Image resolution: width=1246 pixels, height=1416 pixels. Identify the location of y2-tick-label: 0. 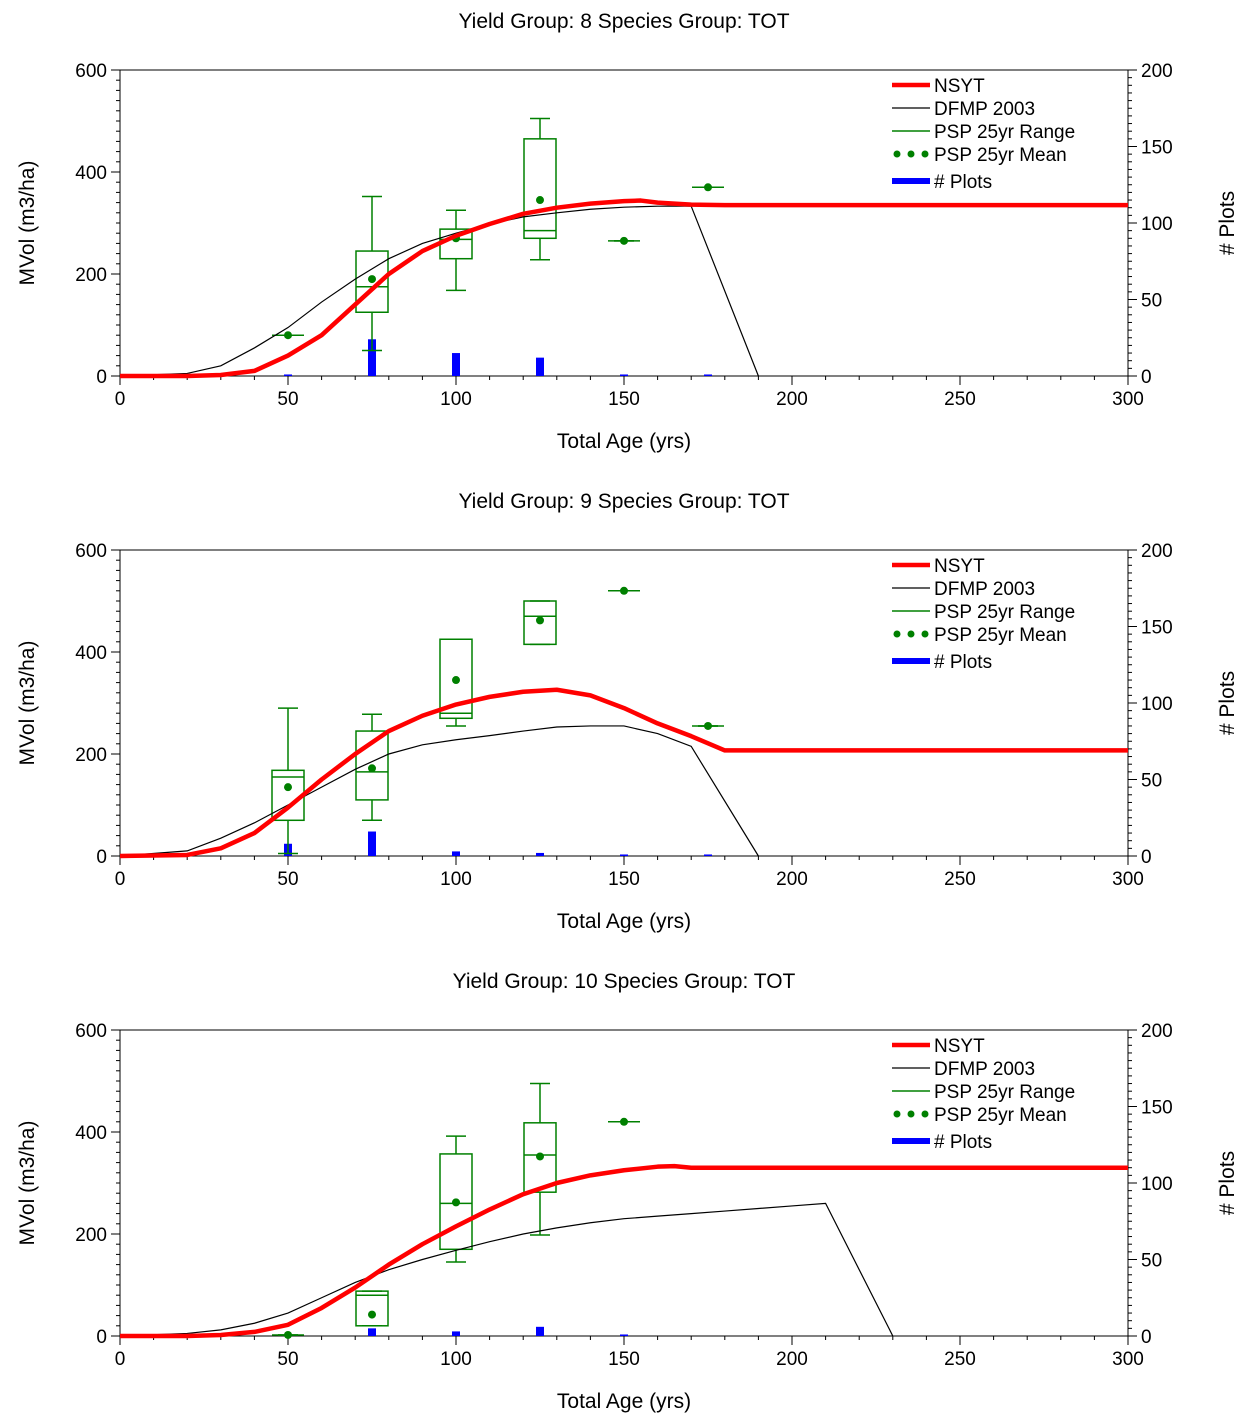
(1146, 857).